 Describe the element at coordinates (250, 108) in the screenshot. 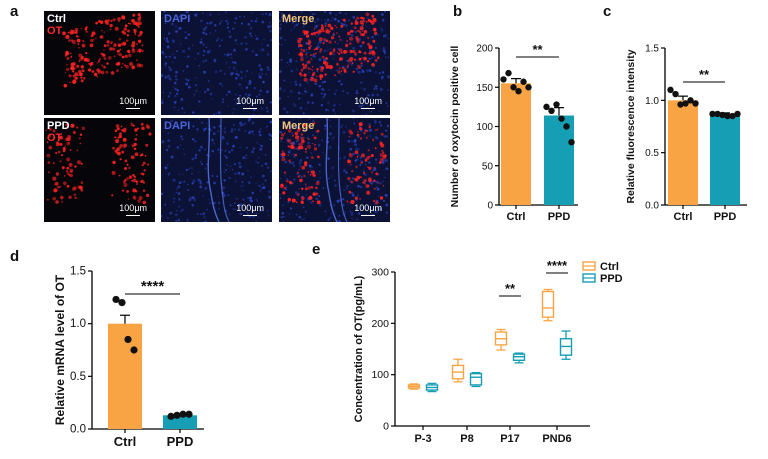

I see `scale-bar-line` at that location.